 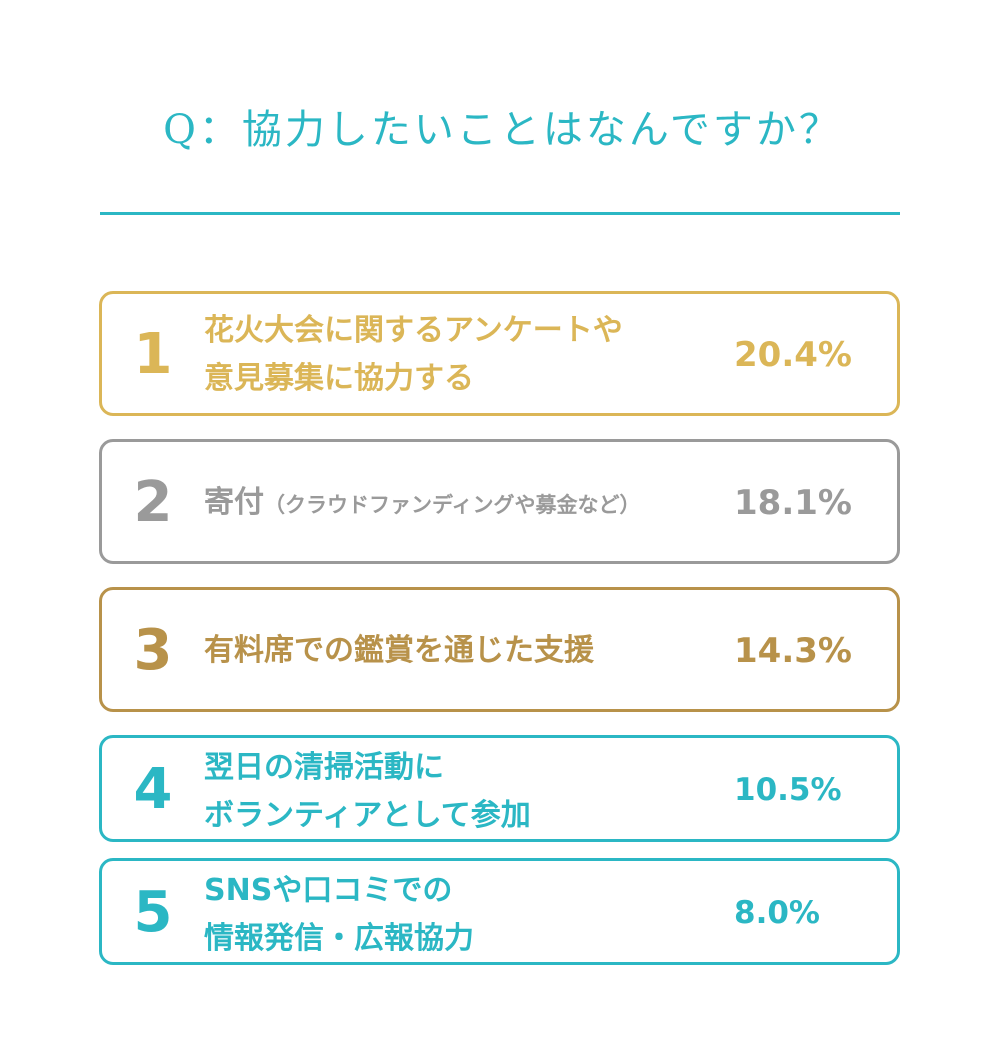 I want to click on rank-number: 5, so click(x=153, y=912).